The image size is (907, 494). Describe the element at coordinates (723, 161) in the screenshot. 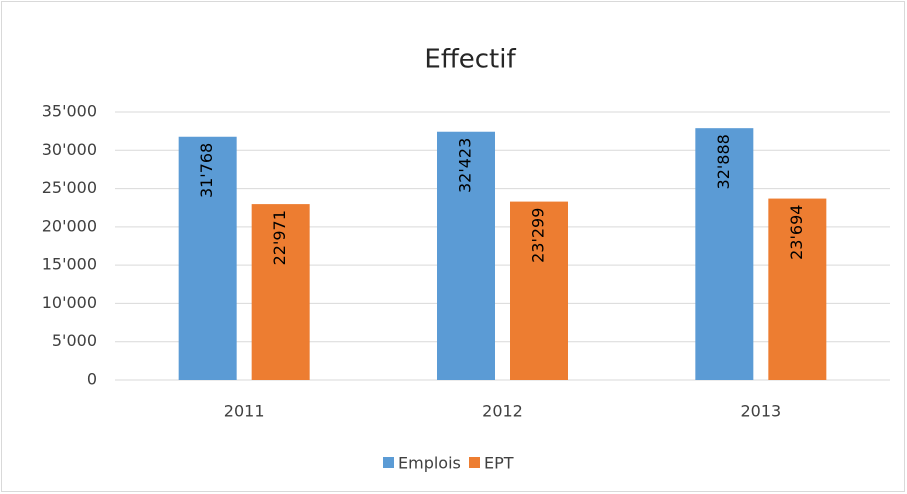

I see `data-label: 32'888` at that location.